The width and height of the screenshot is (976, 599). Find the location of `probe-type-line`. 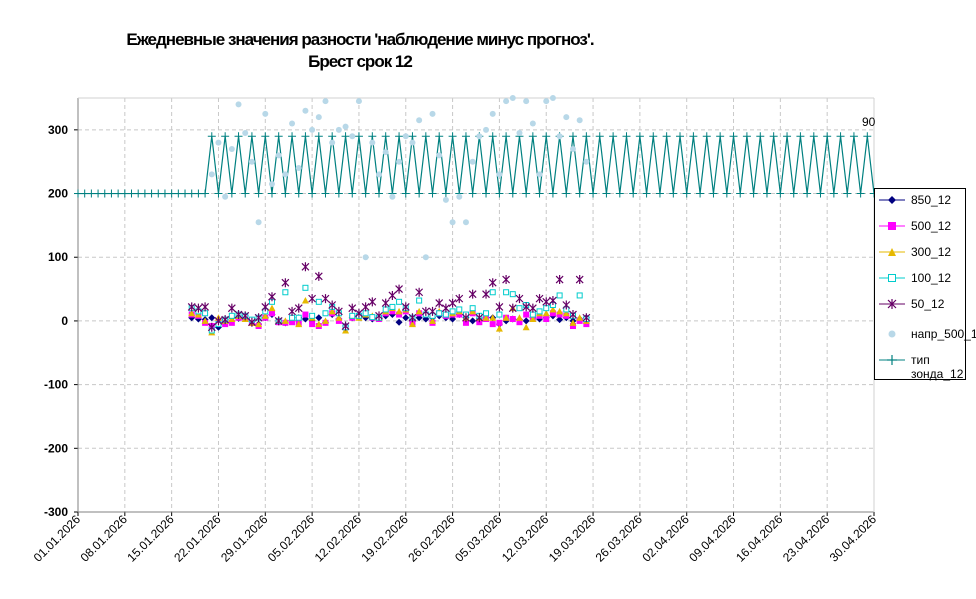

probe-type-line is located at coordinates (476, 165).